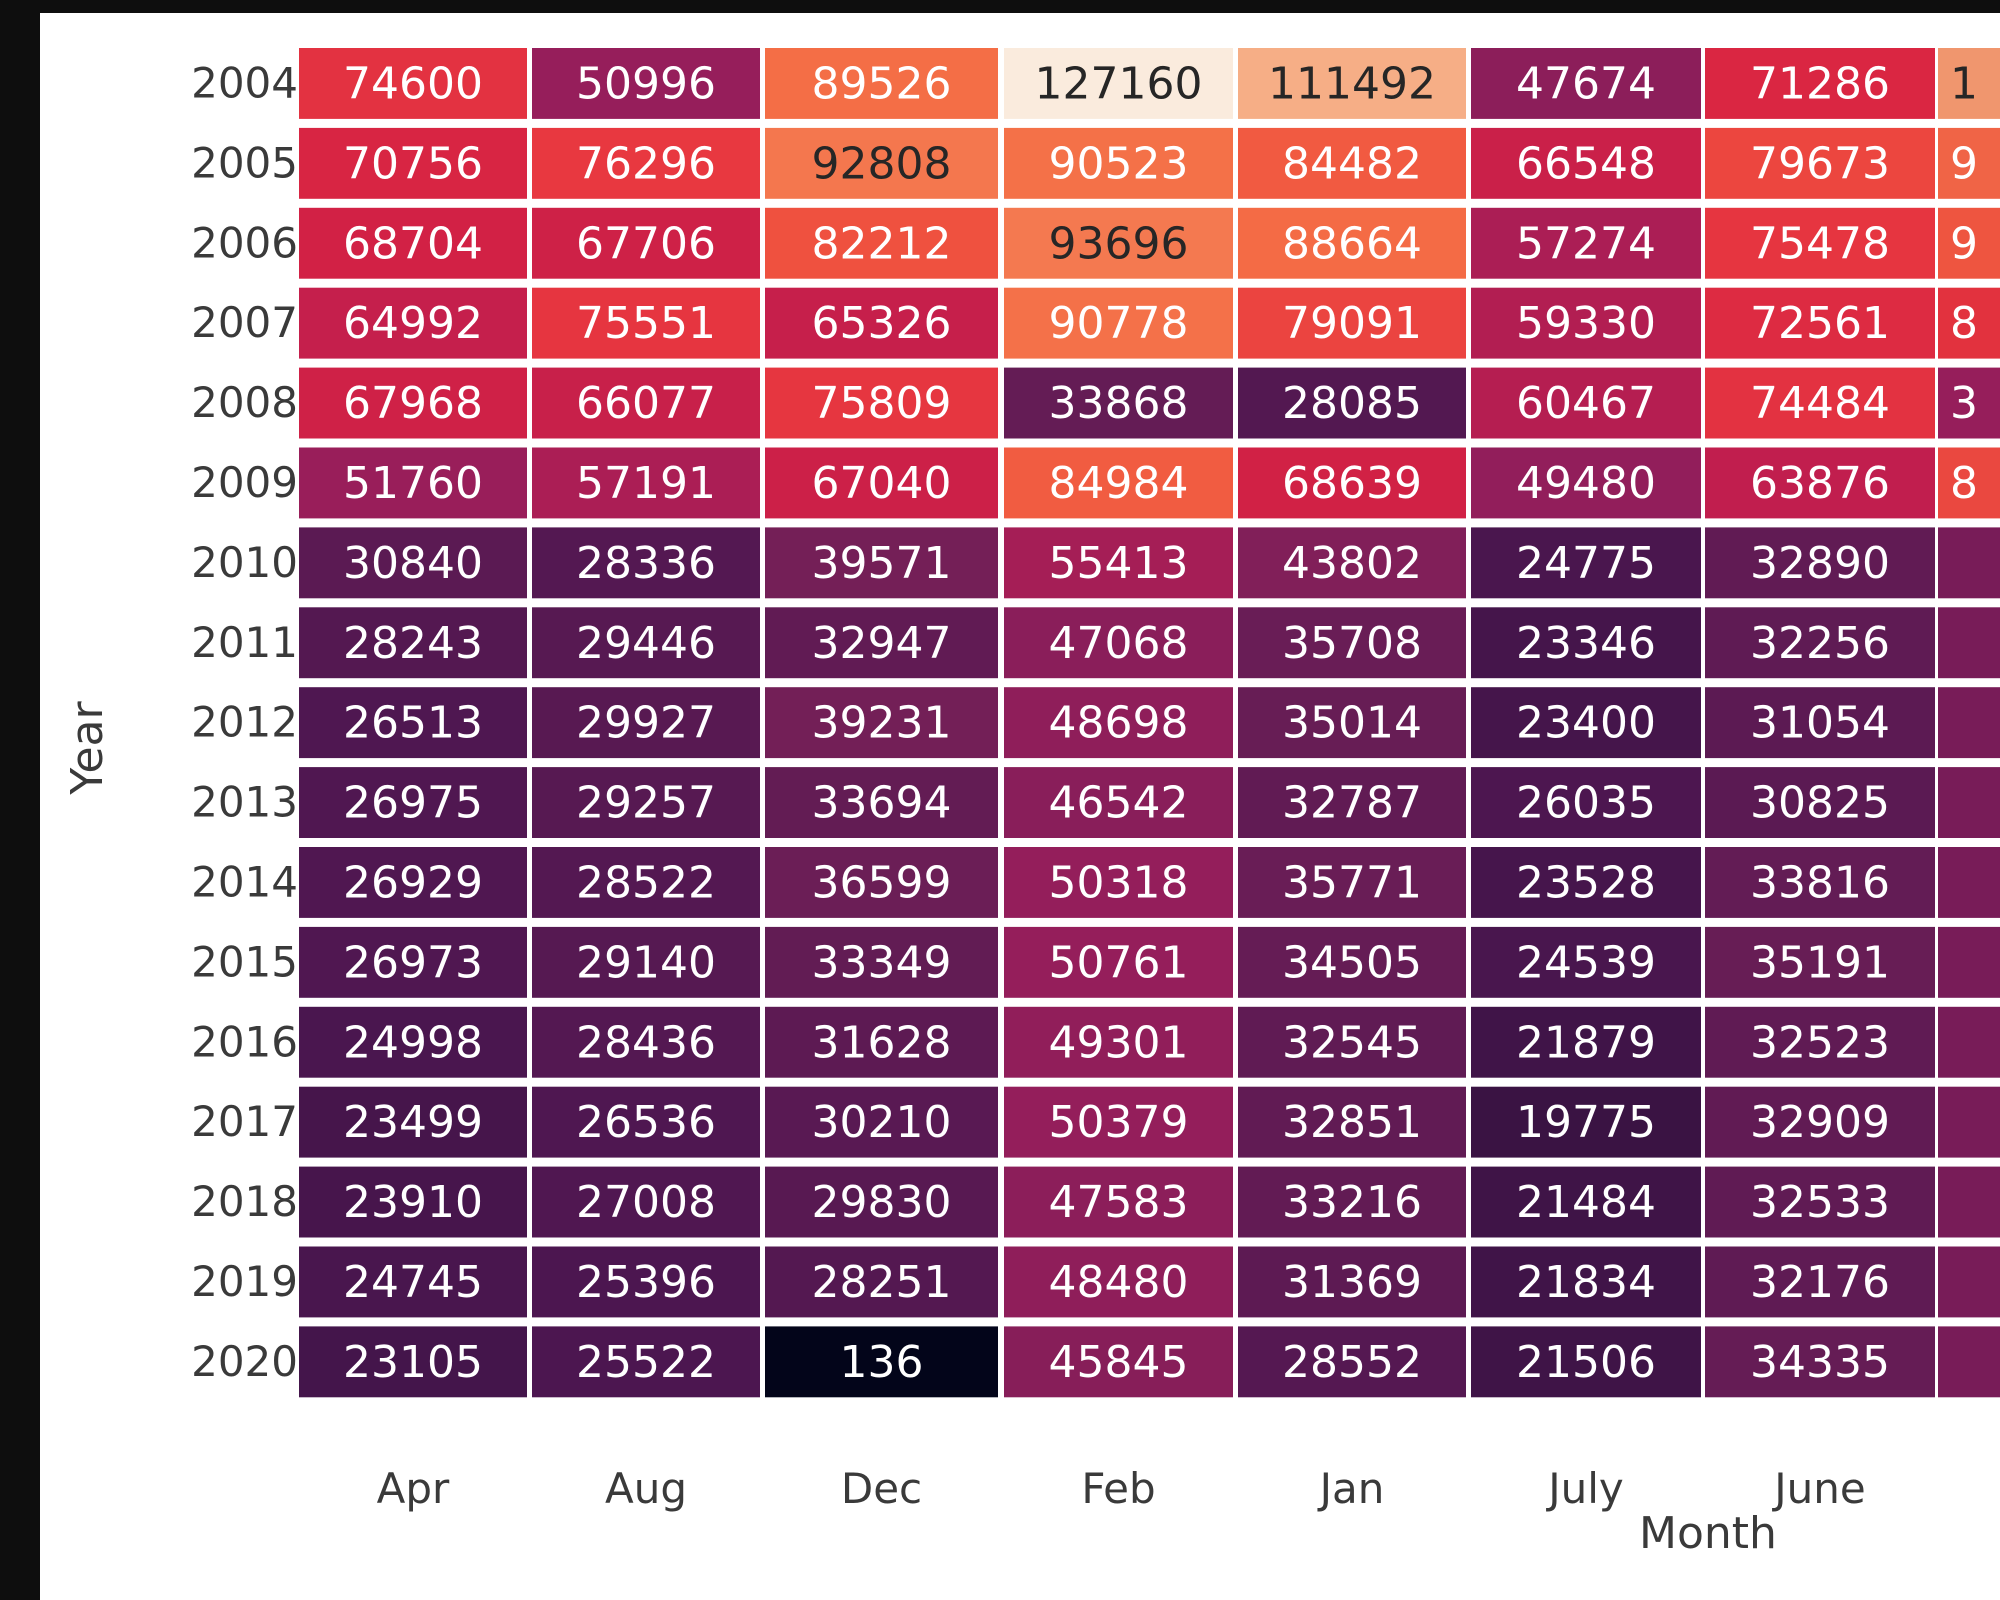 This screenshot has width=2000, height=1600. I want to click on cell-value-label: 93696, so click(1119, 243).